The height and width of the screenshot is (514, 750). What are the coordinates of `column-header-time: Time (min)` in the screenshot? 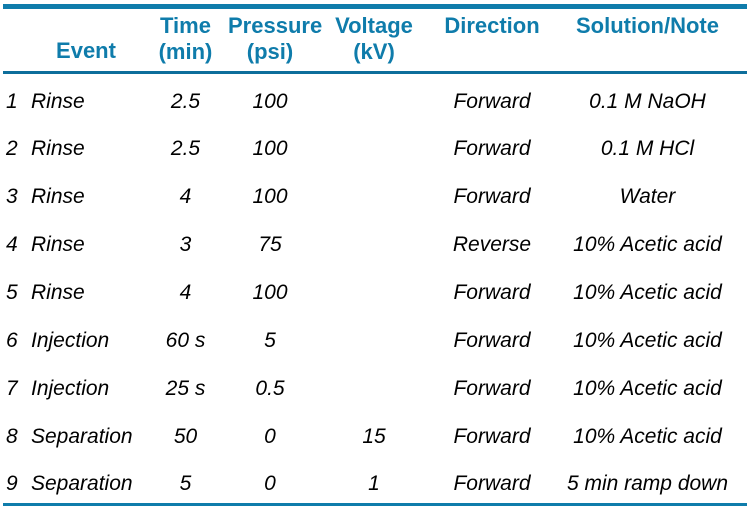 It's located at (185, 40).